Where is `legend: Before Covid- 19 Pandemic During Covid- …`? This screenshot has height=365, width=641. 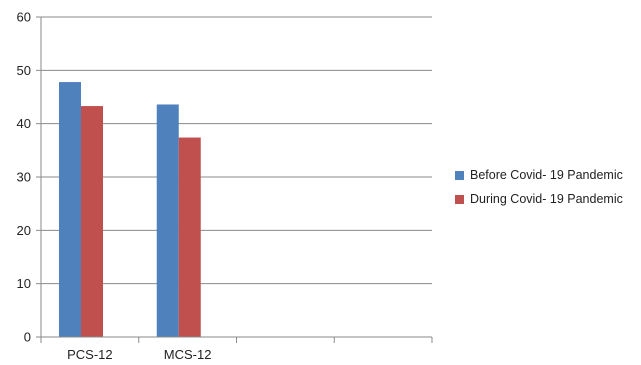
legend: Before Covid- 19 Pandemic During Covid- … is located at coordinates (547, 187).